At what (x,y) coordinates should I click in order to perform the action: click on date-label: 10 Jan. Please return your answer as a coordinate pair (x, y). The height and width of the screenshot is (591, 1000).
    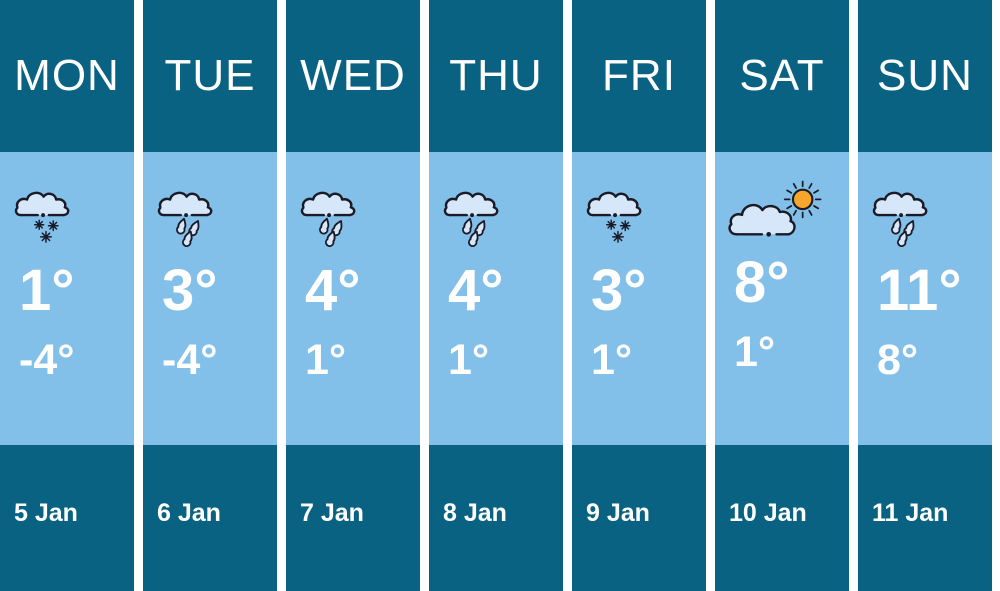
    Looking at the image, I should click on (768, 513).